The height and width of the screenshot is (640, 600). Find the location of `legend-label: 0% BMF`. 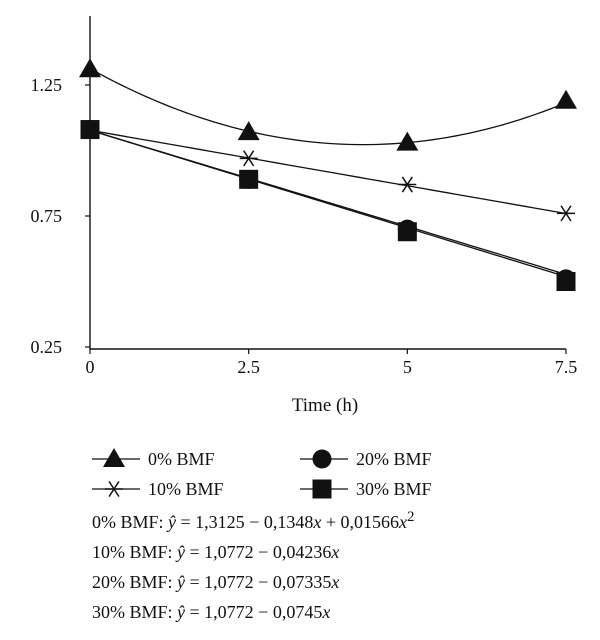

legend-label: 0% BMF is located at coordinates (181, 459).